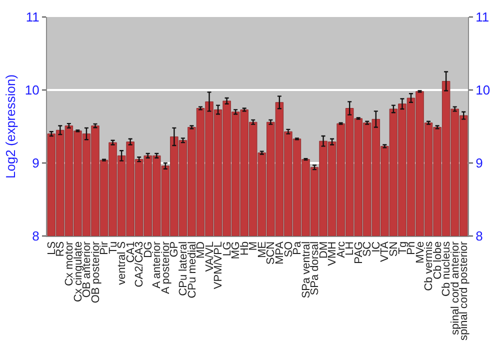  What do you see at coordinates (96, 272) in the screenshot?
I see `x-tick-label: OB posterior` at bounding box center [96, 272].